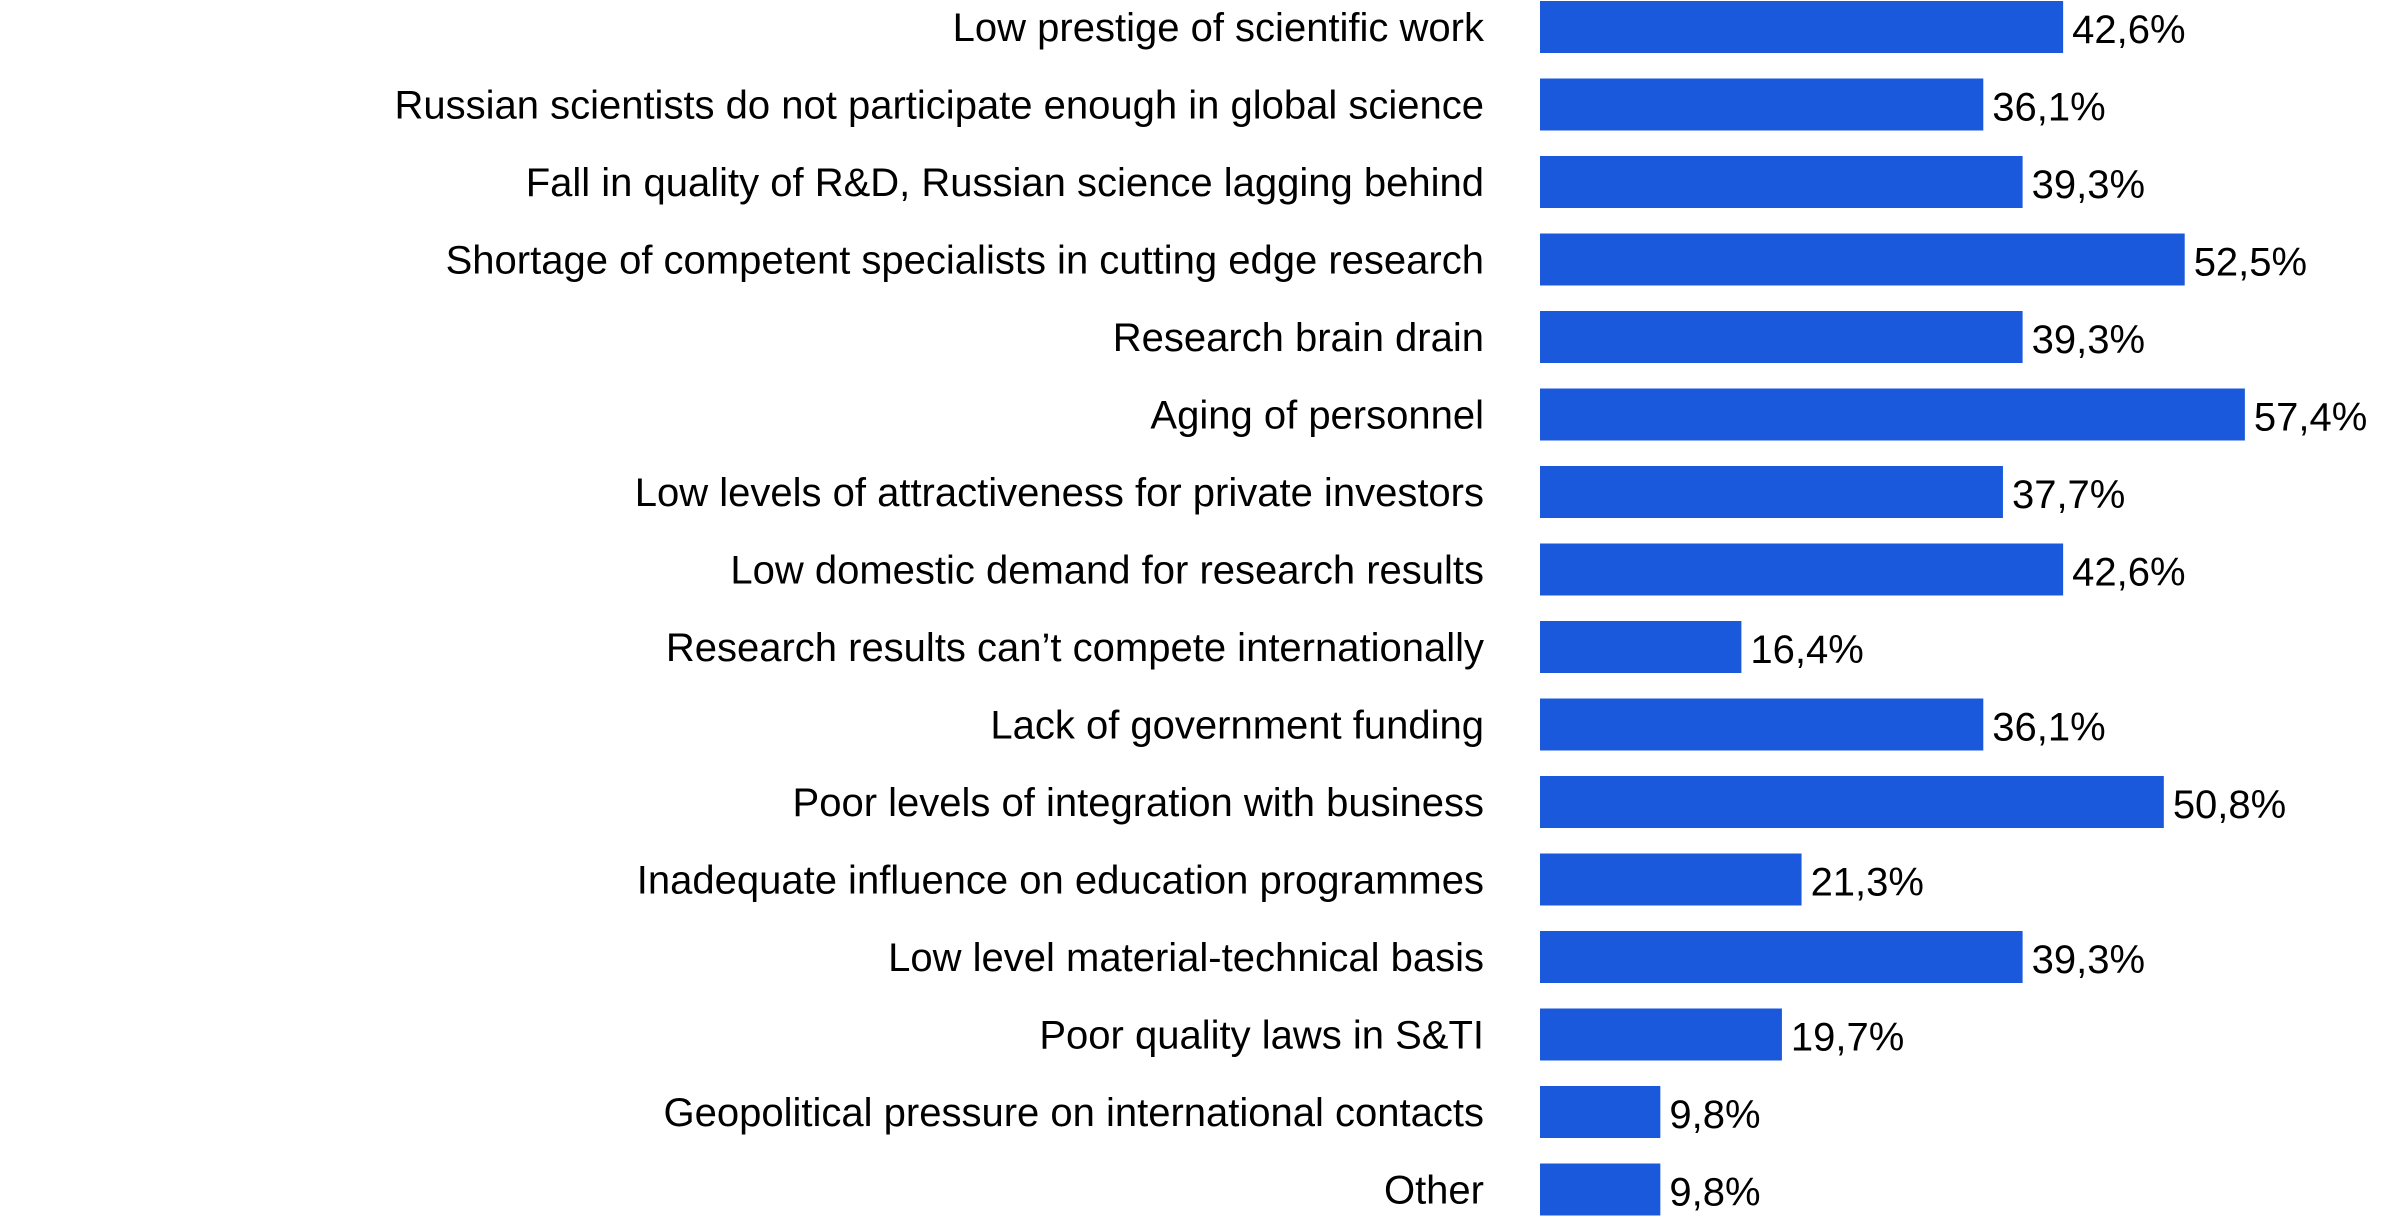 The width and height of the screenshot is (2398, 1225). What do you see at coordinates (1806, 650) in the screenshot?
I see `value-label: 16,4%` at bounding box center [1806, 650].